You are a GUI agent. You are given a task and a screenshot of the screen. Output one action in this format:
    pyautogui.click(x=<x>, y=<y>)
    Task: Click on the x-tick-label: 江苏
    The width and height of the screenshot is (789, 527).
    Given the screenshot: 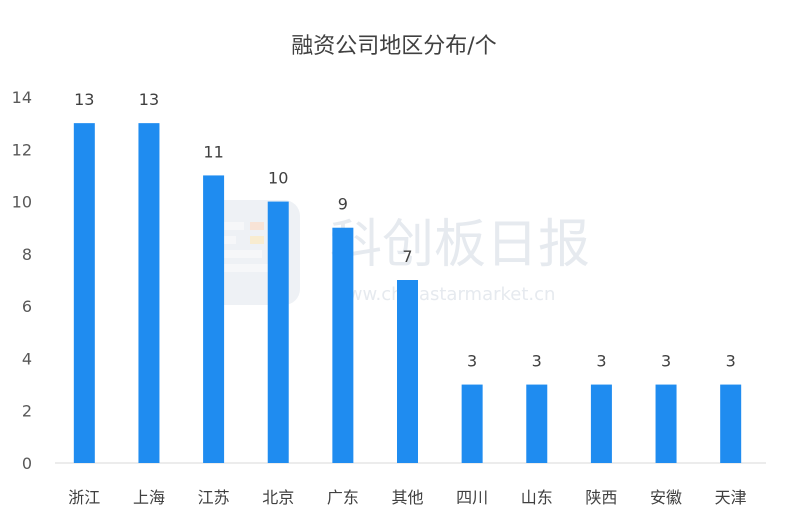 What is the action you would take?
    pyautogui.click(x=214, y=497)
    